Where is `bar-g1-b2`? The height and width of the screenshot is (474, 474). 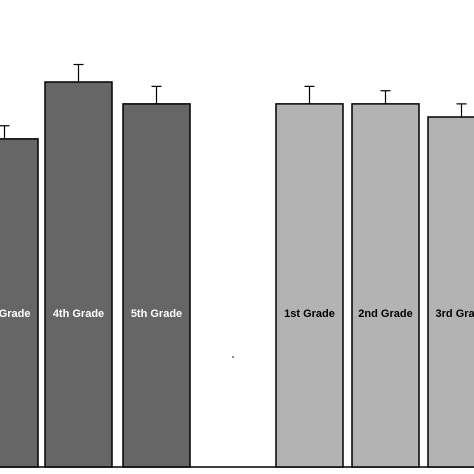 bar-g1-b2 is located at coordinates (450, 292).